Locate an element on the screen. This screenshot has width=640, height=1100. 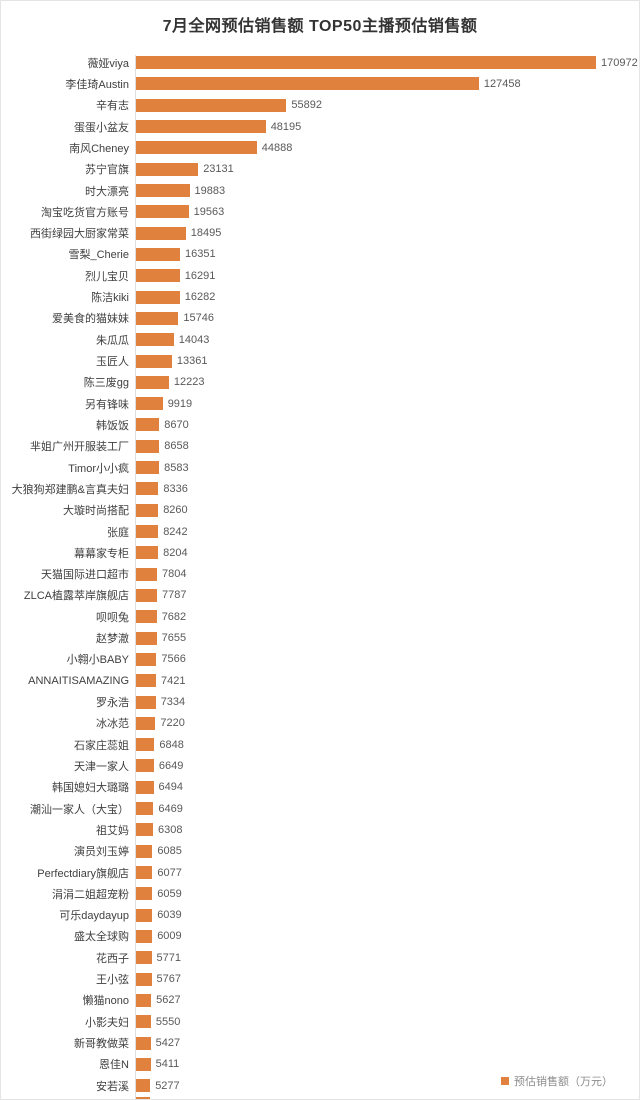
category-label: 淘宝吃货官方账号 is located at coordinates (85, 212).